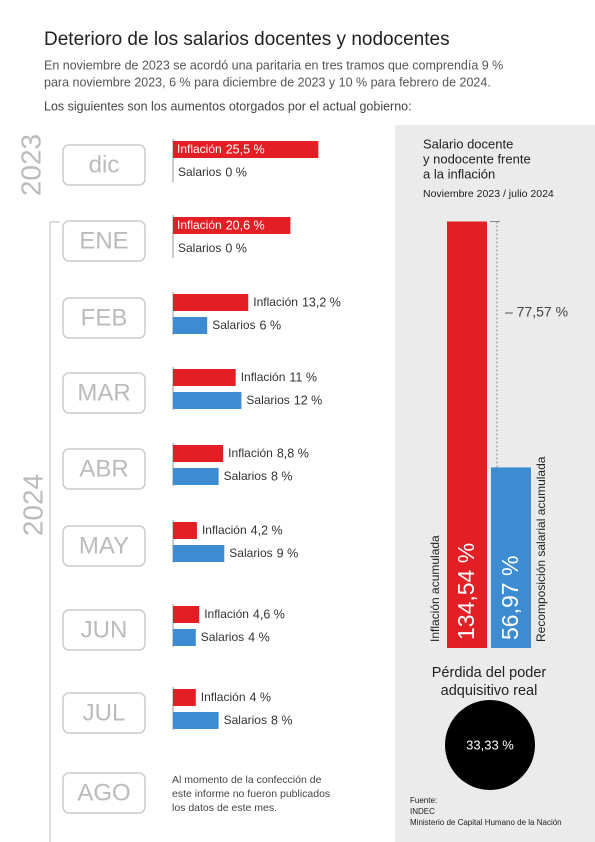 The width and height of the screenshot is (595, 842). I want to click on value-label: 12 %, so click(308, 400).